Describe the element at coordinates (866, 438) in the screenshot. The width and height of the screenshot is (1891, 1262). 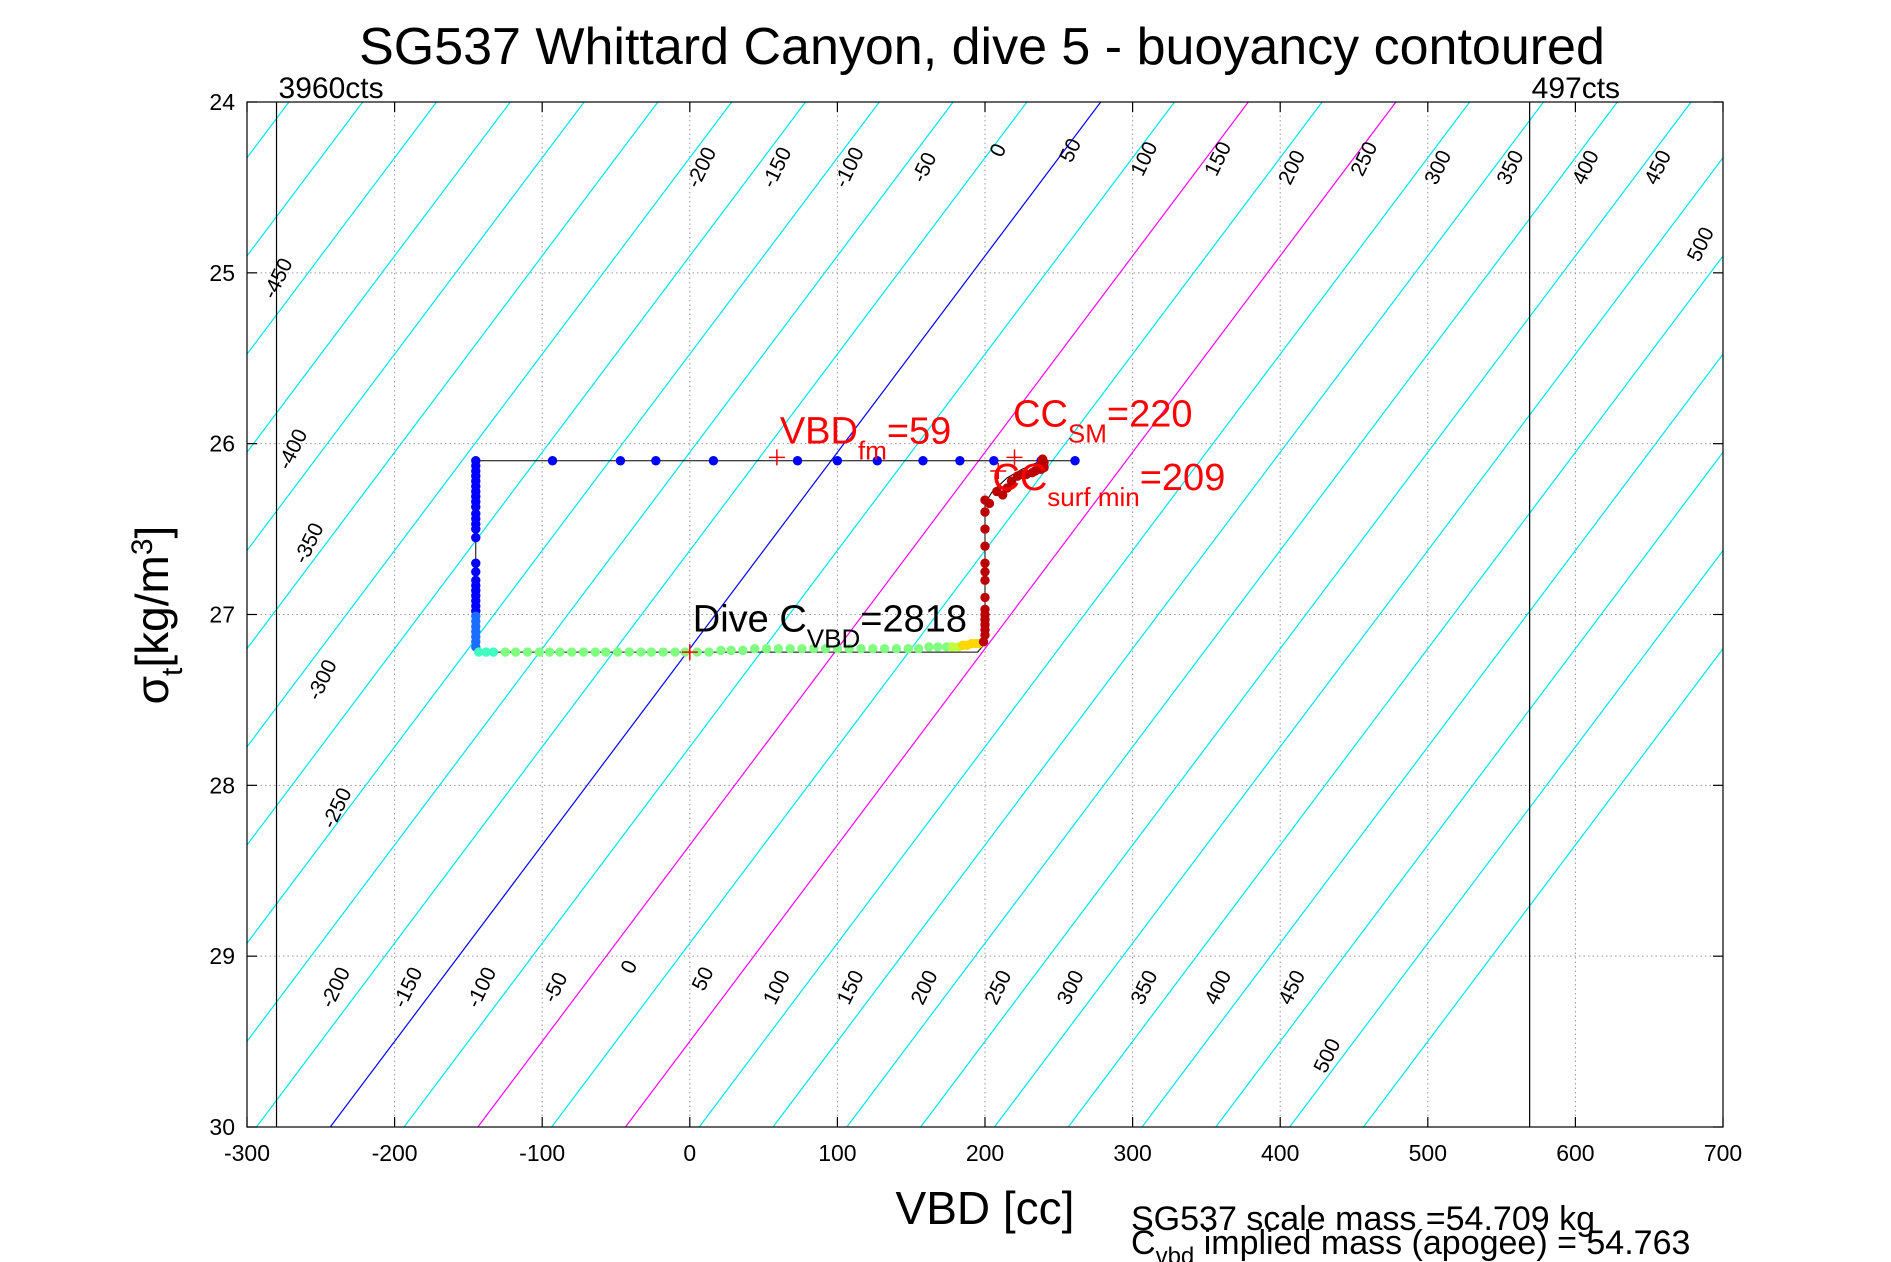
I see `annotation-label: VBDfm=59` at that location.